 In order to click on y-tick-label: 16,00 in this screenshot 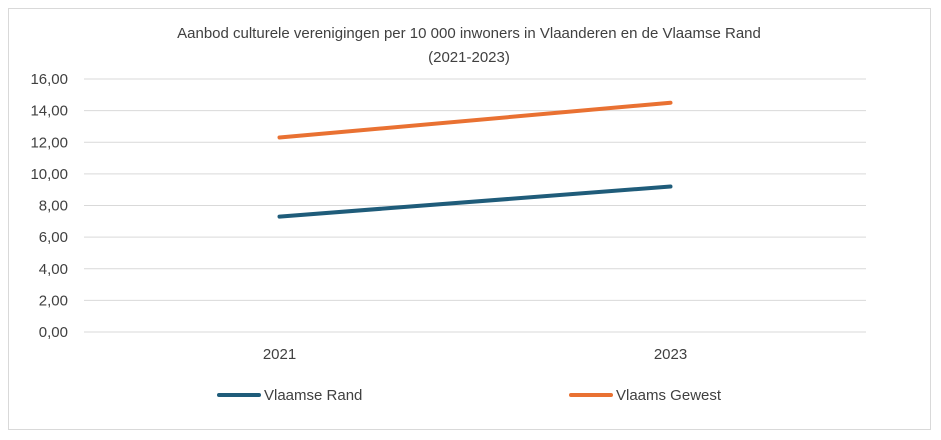, I will do `click(49, 79)`.